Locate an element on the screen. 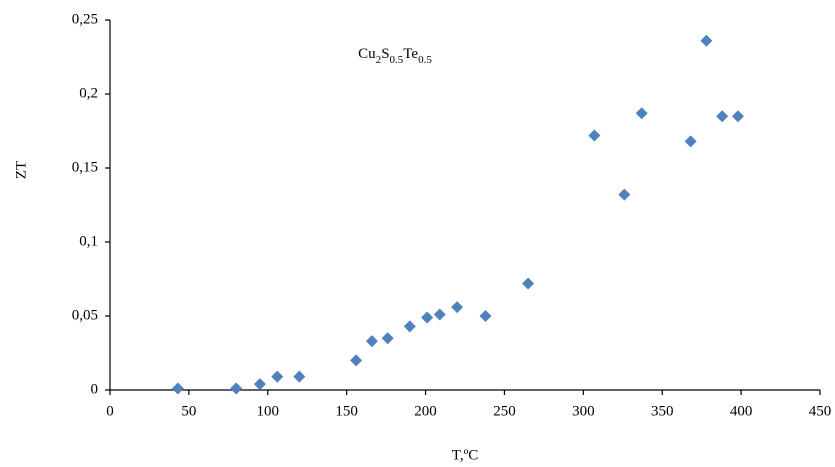  x-axis-label: T,ºC is located at coordinates (465, 455).